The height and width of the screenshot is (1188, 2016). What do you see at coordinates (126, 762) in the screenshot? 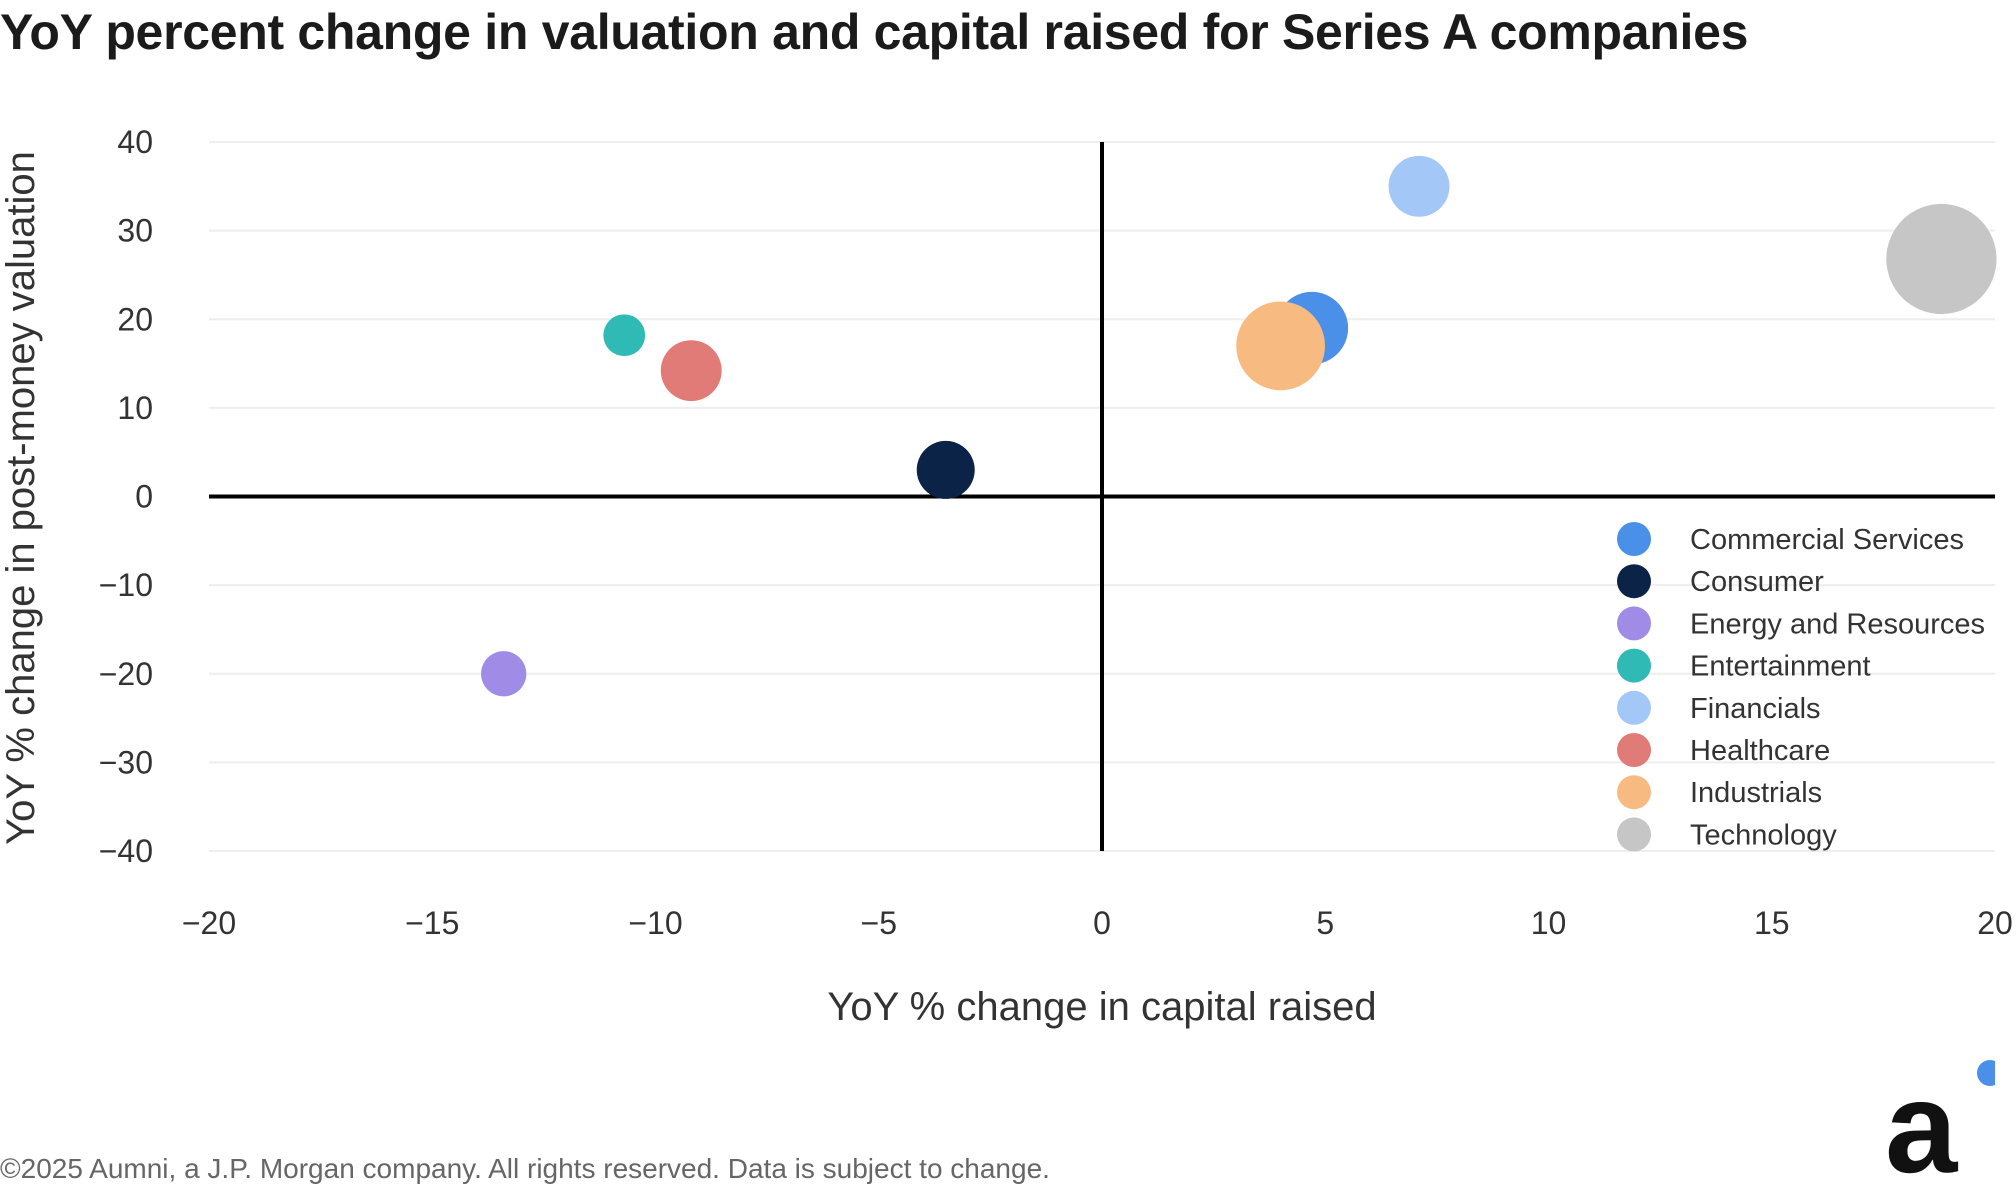
I see `y-tick-label: −30` at bounding box center [126, 762].